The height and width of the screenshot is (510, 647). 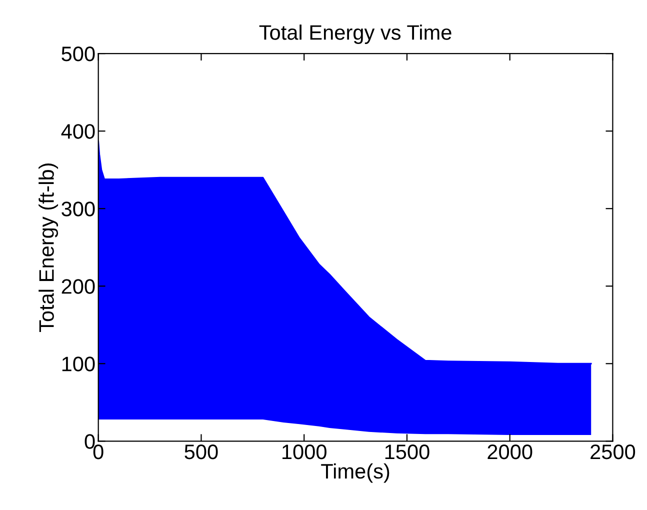 What do you see at coordinates (201, 452) in the screenshot?
I see `x-tick-label: 500` at bounding box center [201, 452].